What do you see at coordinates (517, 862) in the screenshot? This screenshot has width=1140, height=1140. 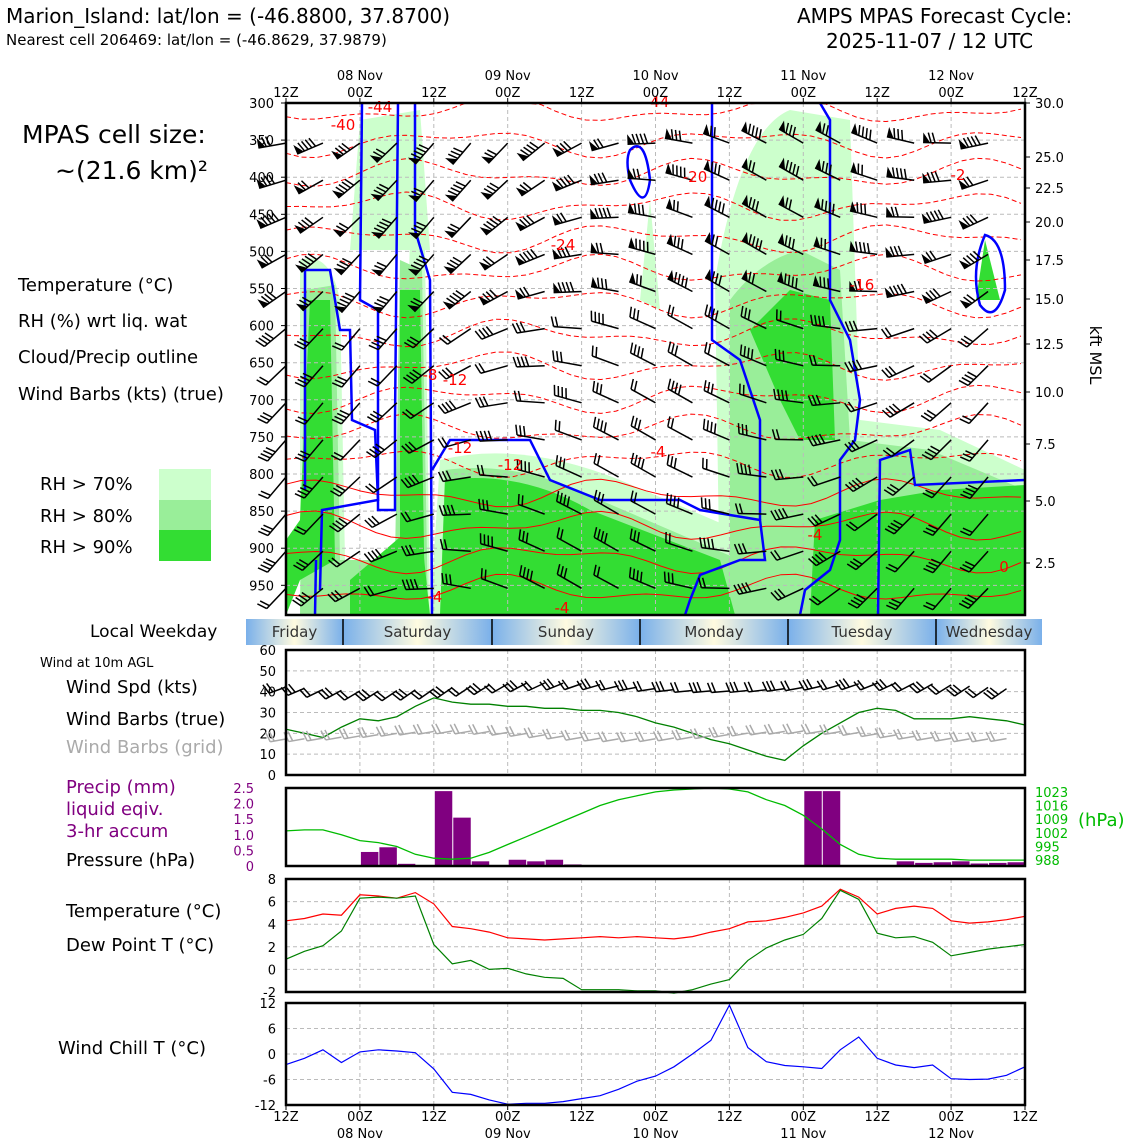 I see `precip-bar` at bounding box center [517, 862].